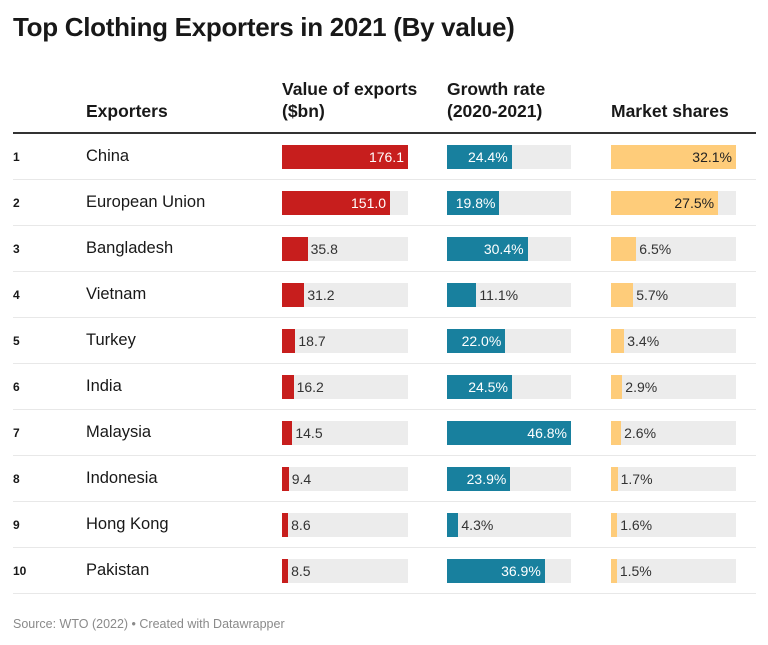  Describe the element at coordinates (16, 157) in the screenshot. I see `rank: 1` at that location.